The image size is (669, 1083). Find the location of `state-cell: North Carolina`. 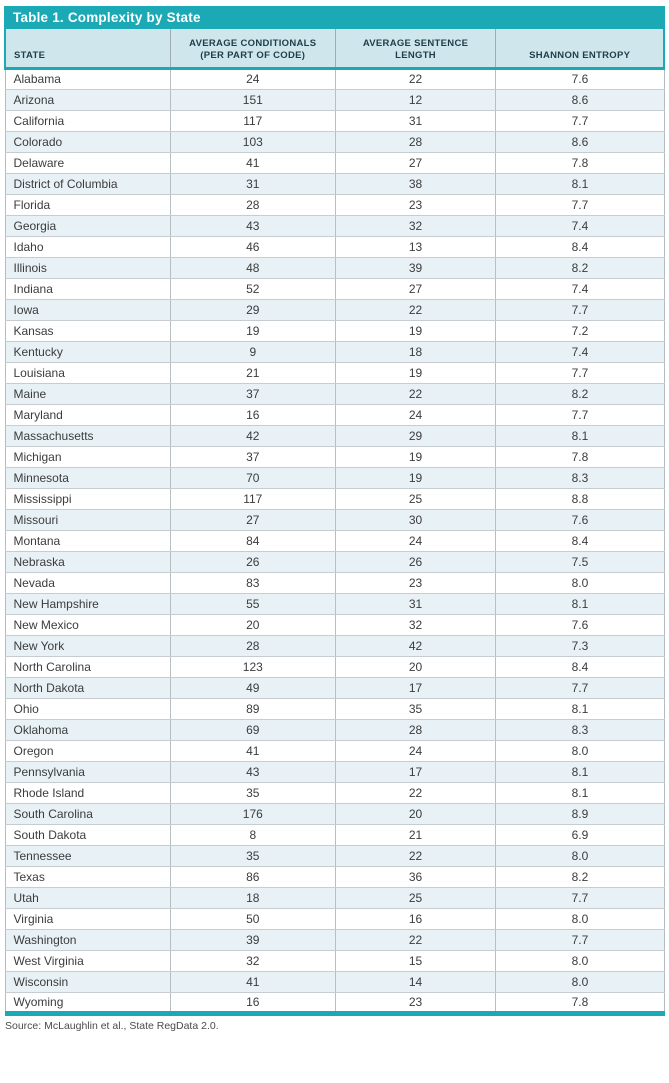

state-cell: North Carolina is located at coordinates (88, 667).